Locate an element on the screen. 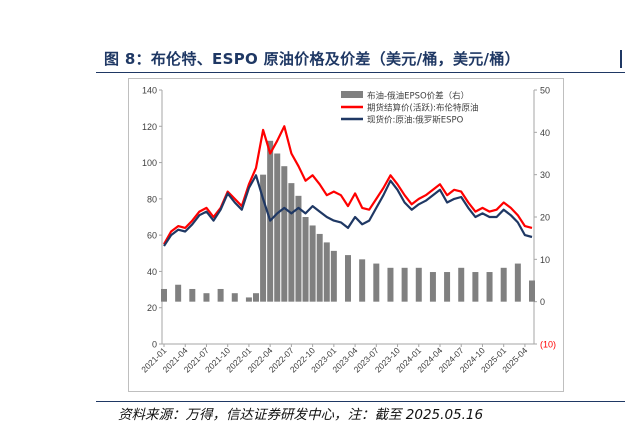  y-right-tick-label: (10) is located at coordinates (548, 345).